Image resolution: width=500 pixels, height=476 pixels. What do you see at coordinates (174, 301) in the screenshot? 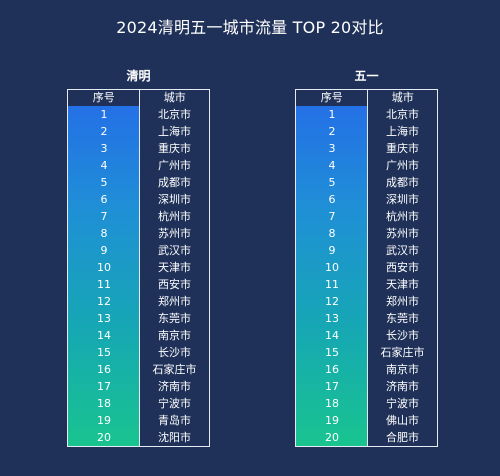
I see `city-cell: 郑州市` at bounding box center [174, 301].